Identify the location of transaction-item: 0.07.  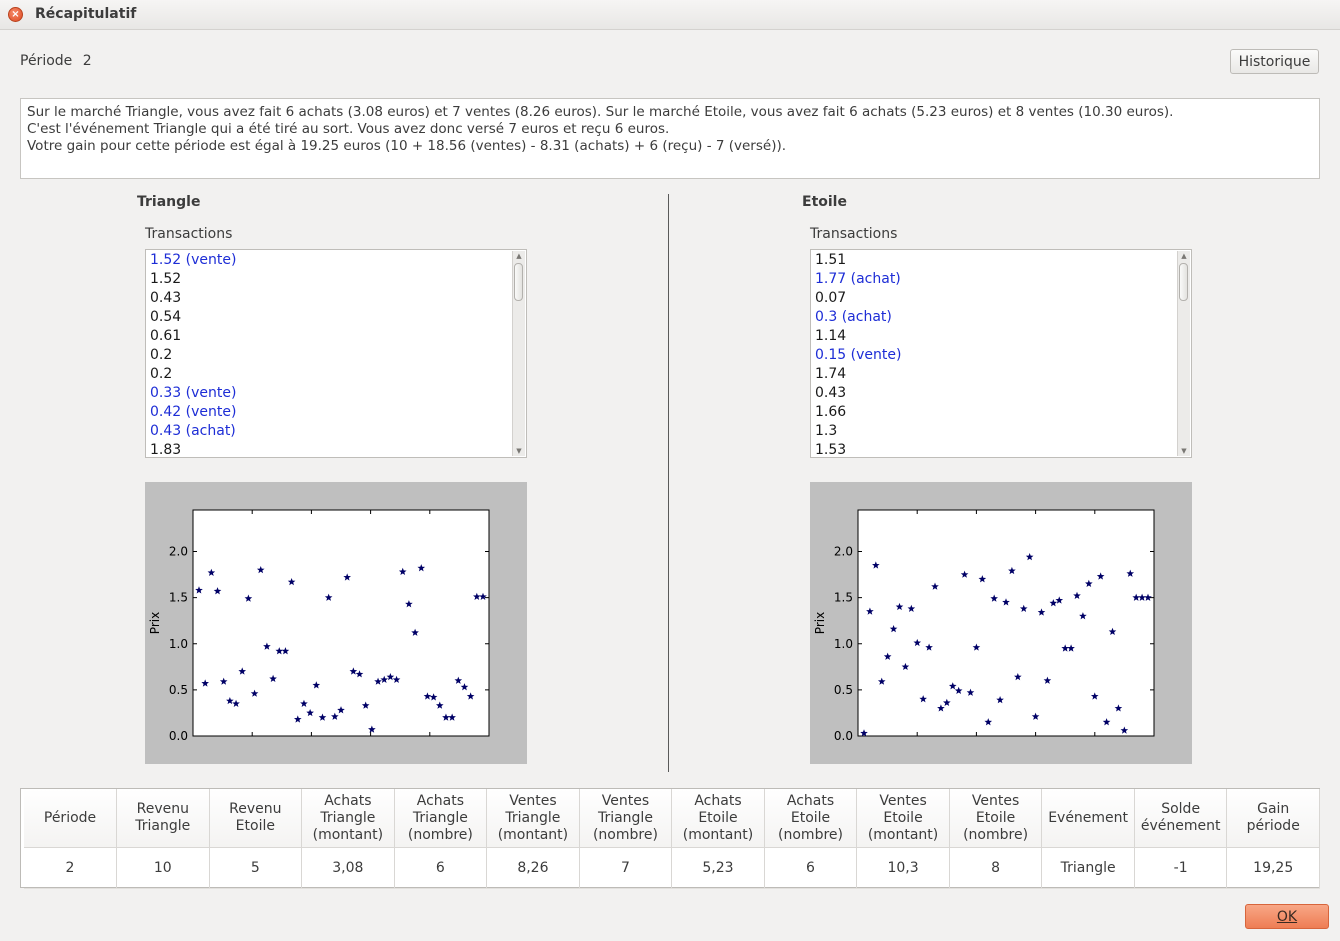
(831, 298).